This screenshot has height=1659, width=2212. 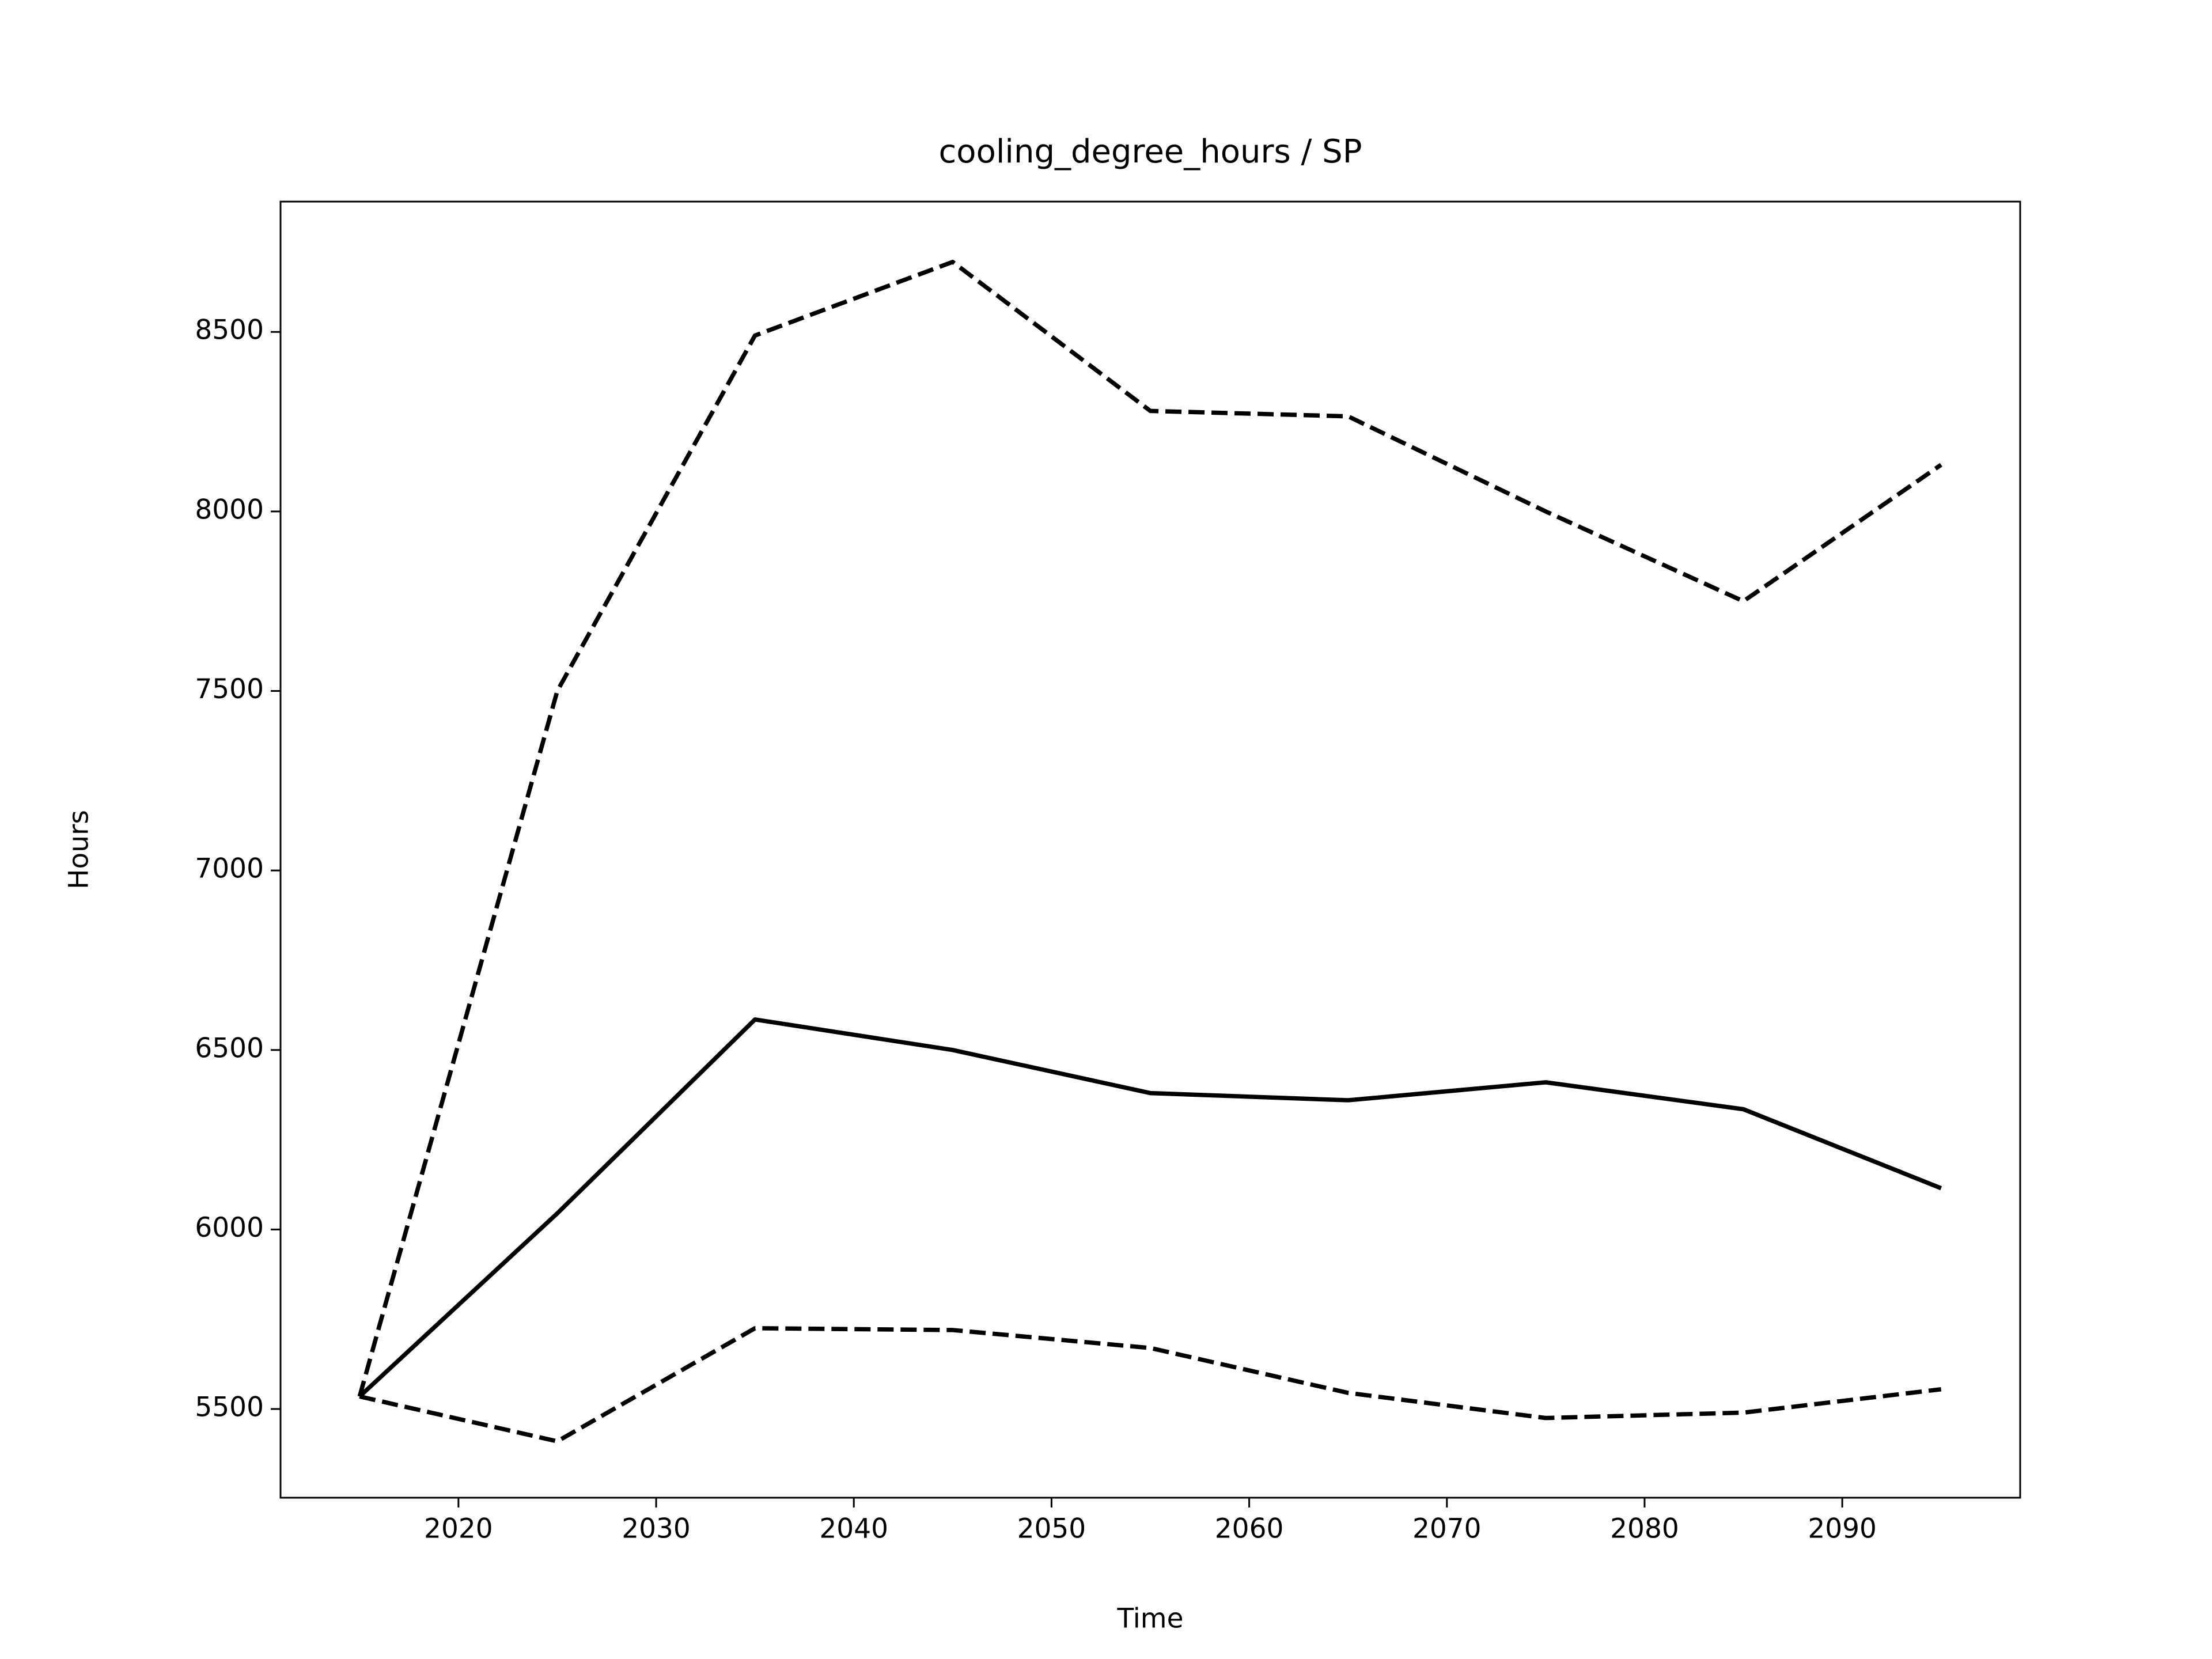 I want to click on y-tick-label: 7500, so click(x=229, y=689).